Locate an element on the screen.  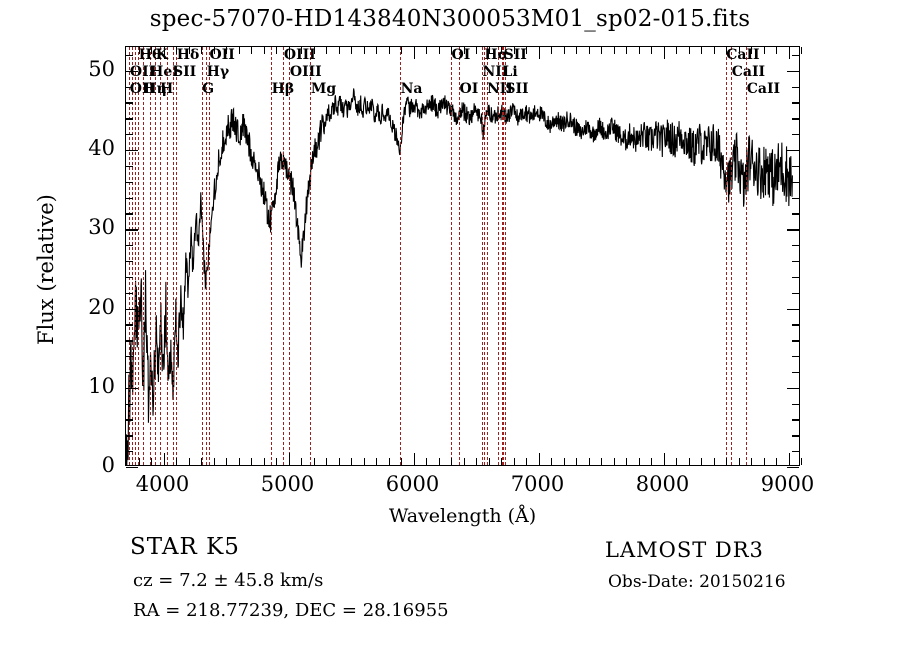
x-tick-label: 5000 is located at coordinates (287, 484).